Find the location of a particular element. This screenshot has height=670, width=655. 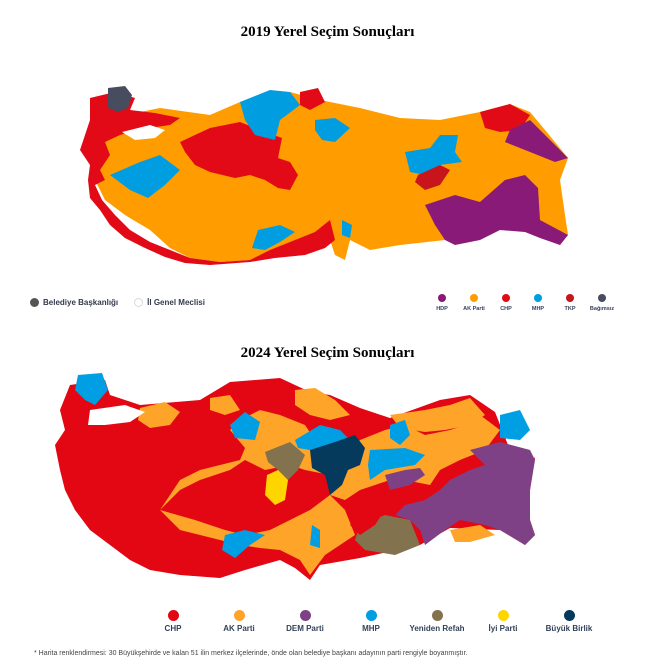

map-2024-title: 2024 Yerel Seçim Sonuçları is located at coordinates (327, 353).